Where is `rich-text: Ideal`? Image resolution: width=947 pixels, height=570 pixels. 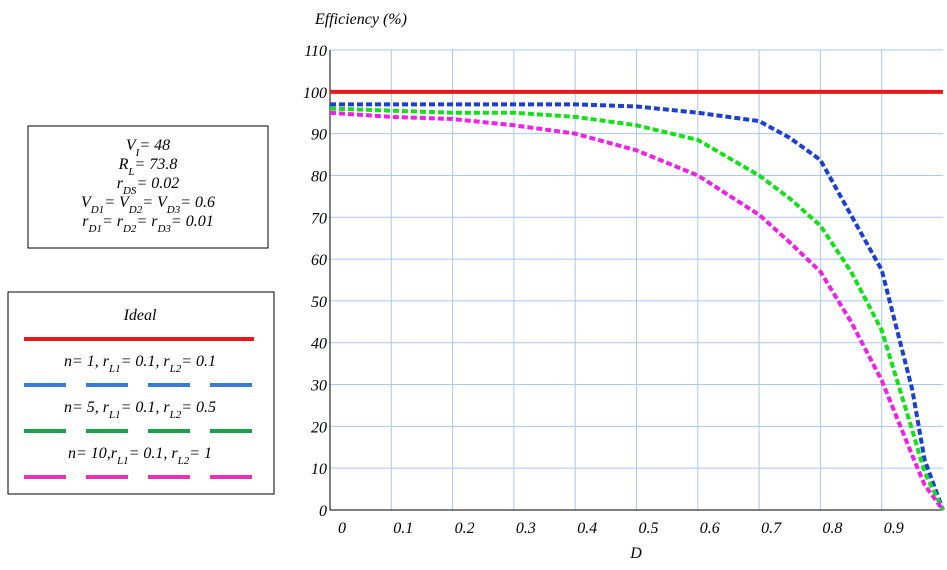
rich-text: Ideal is located at coordinates (140, 315).